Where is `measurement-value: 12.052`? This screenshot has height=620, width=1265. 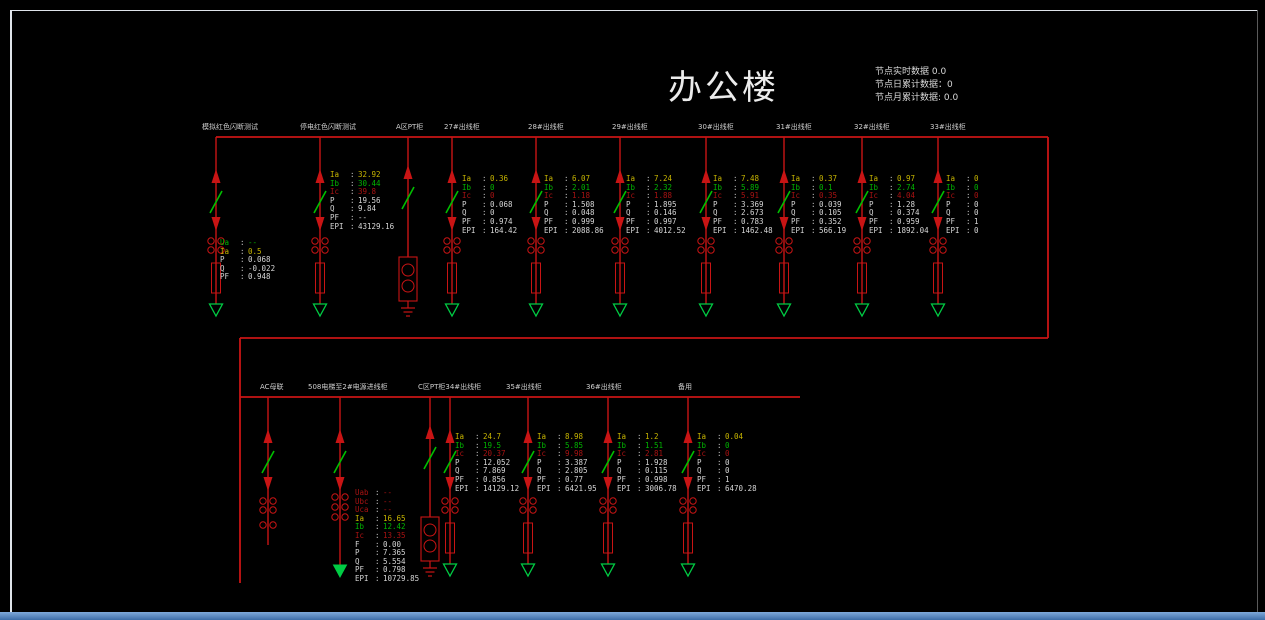
measurement-value: 12.052 is located at coordinates (497, 462).